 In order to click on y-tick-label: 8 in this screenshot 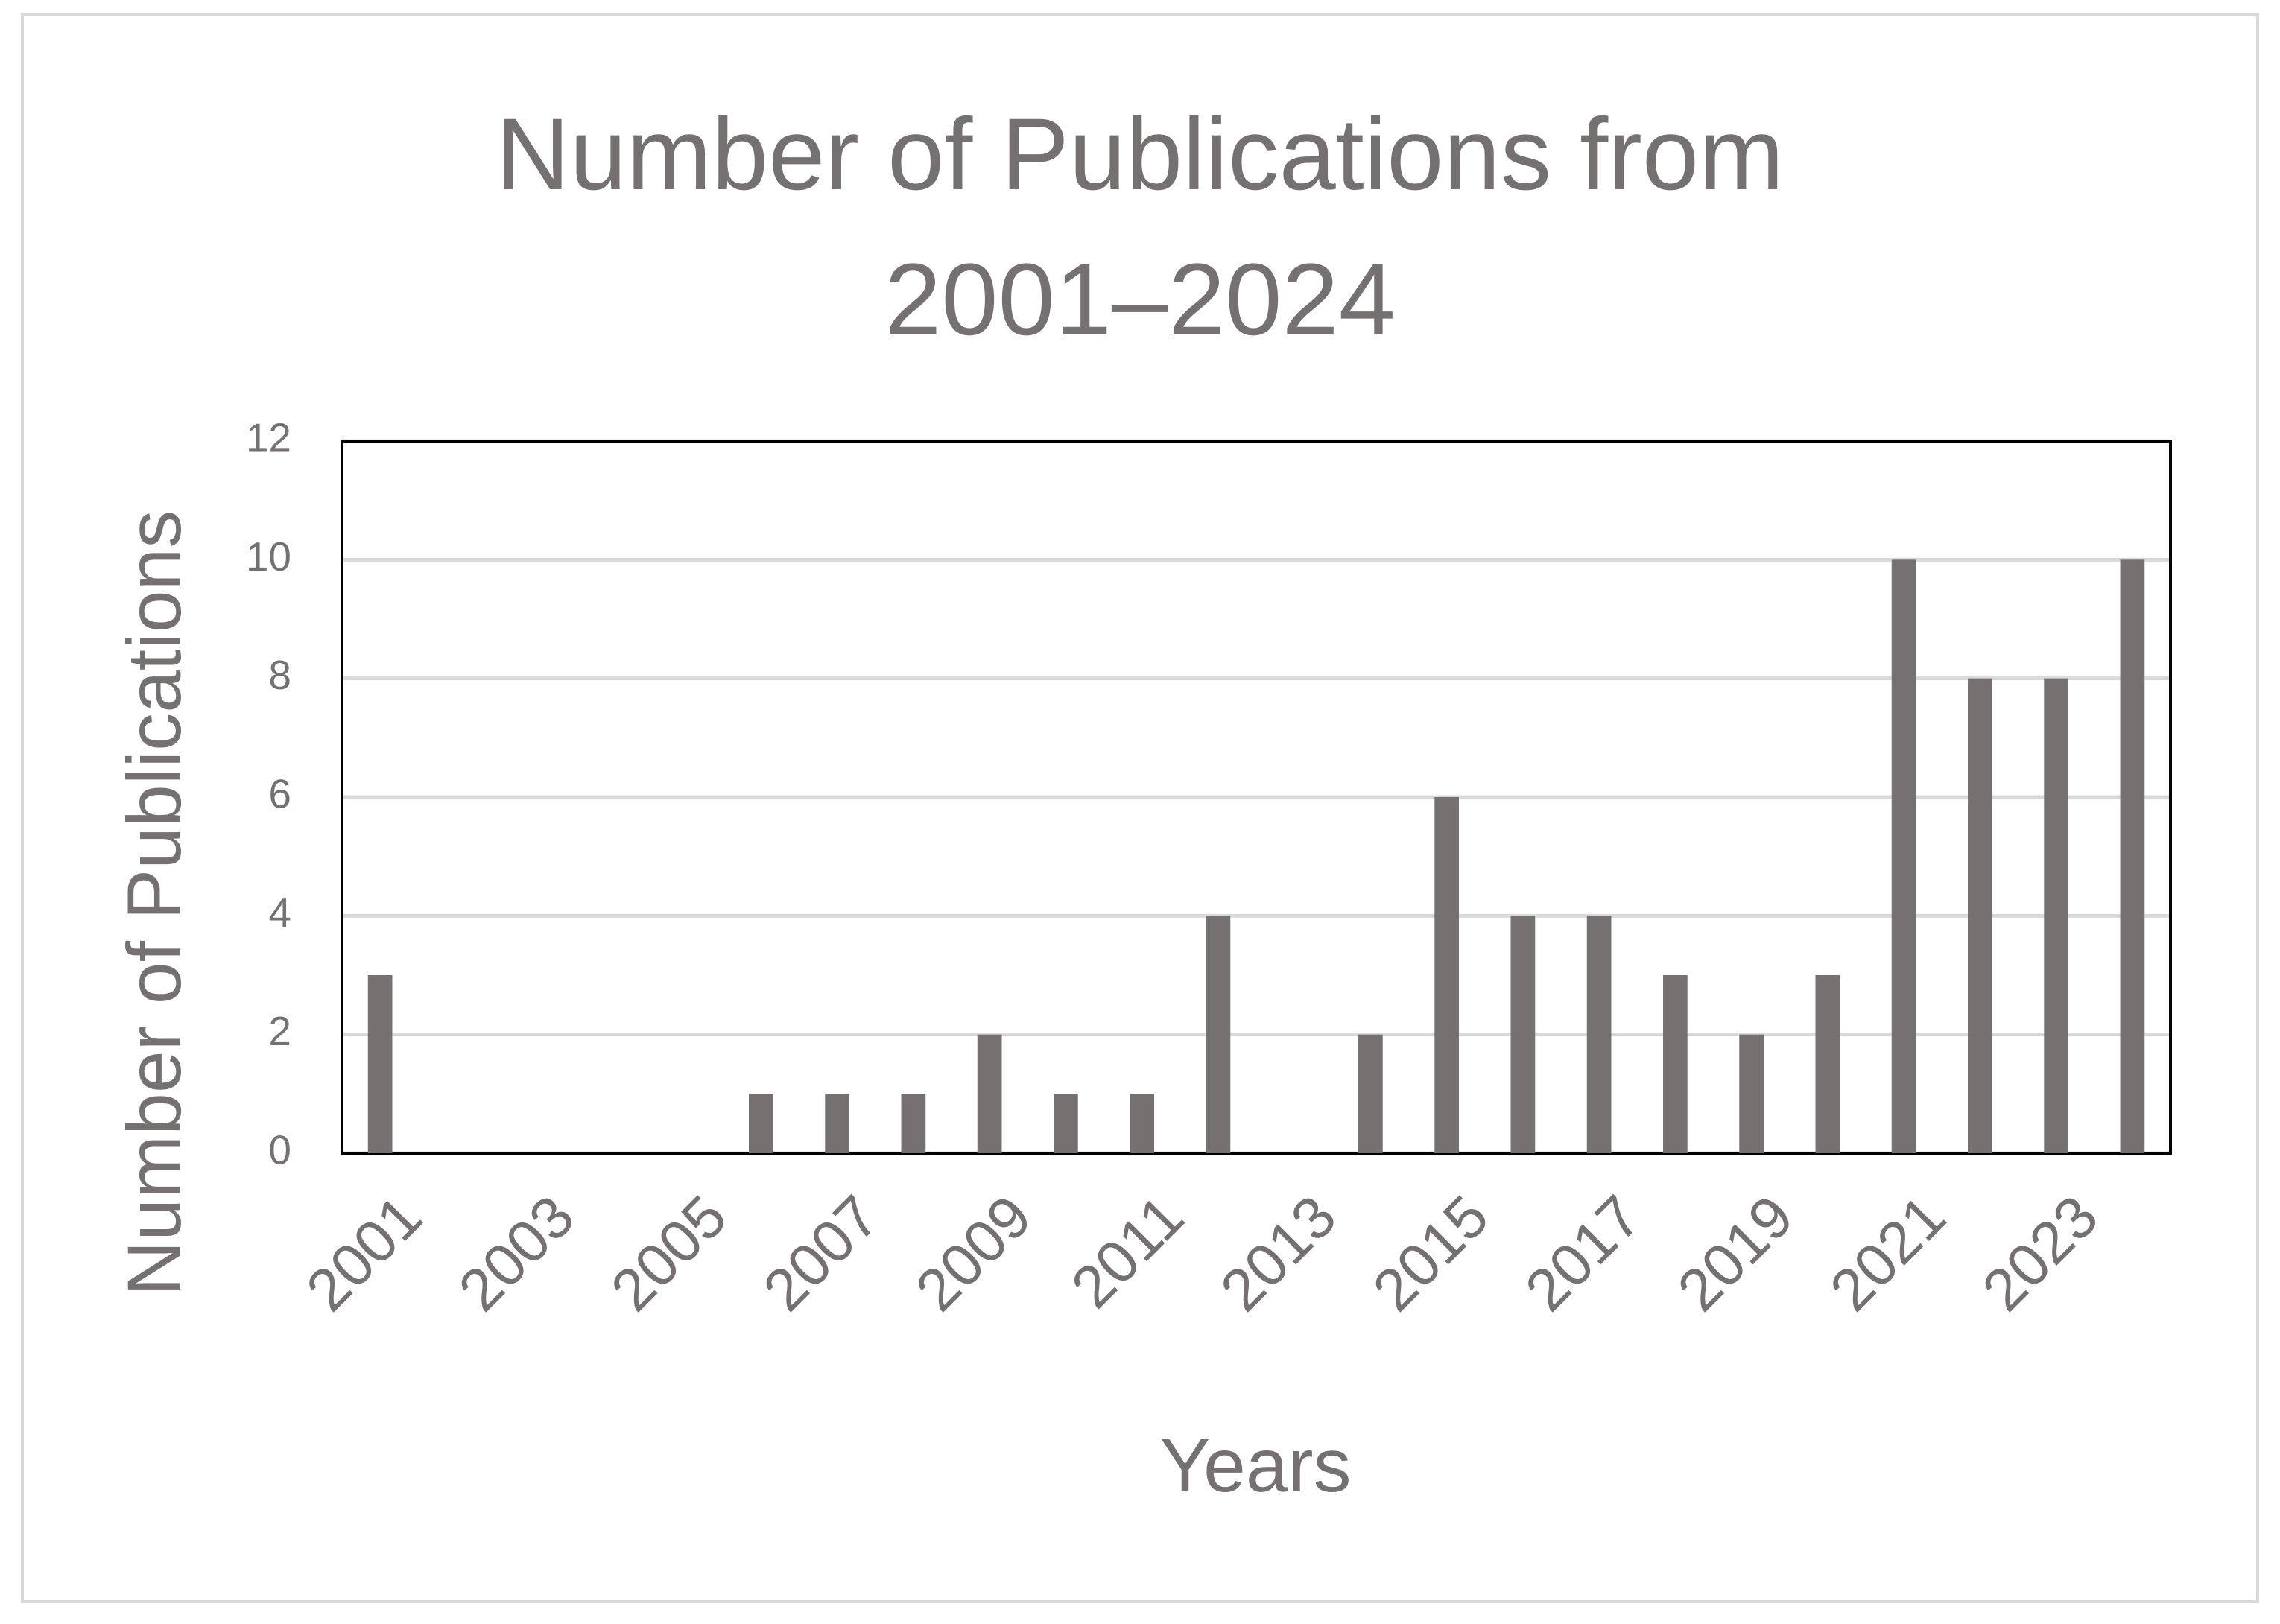, I will do `click(279, 675)`.